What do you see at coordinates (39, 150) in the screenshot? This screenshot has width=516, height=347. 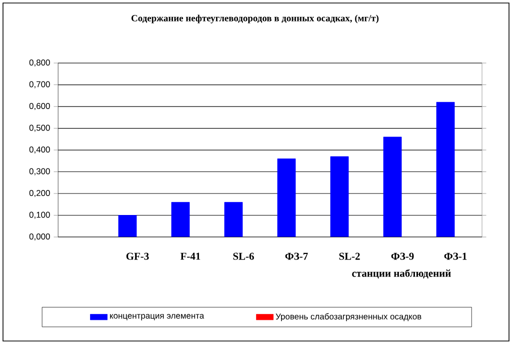 I see `y-tick-label: 0,400` at bounding box center [39, 150].